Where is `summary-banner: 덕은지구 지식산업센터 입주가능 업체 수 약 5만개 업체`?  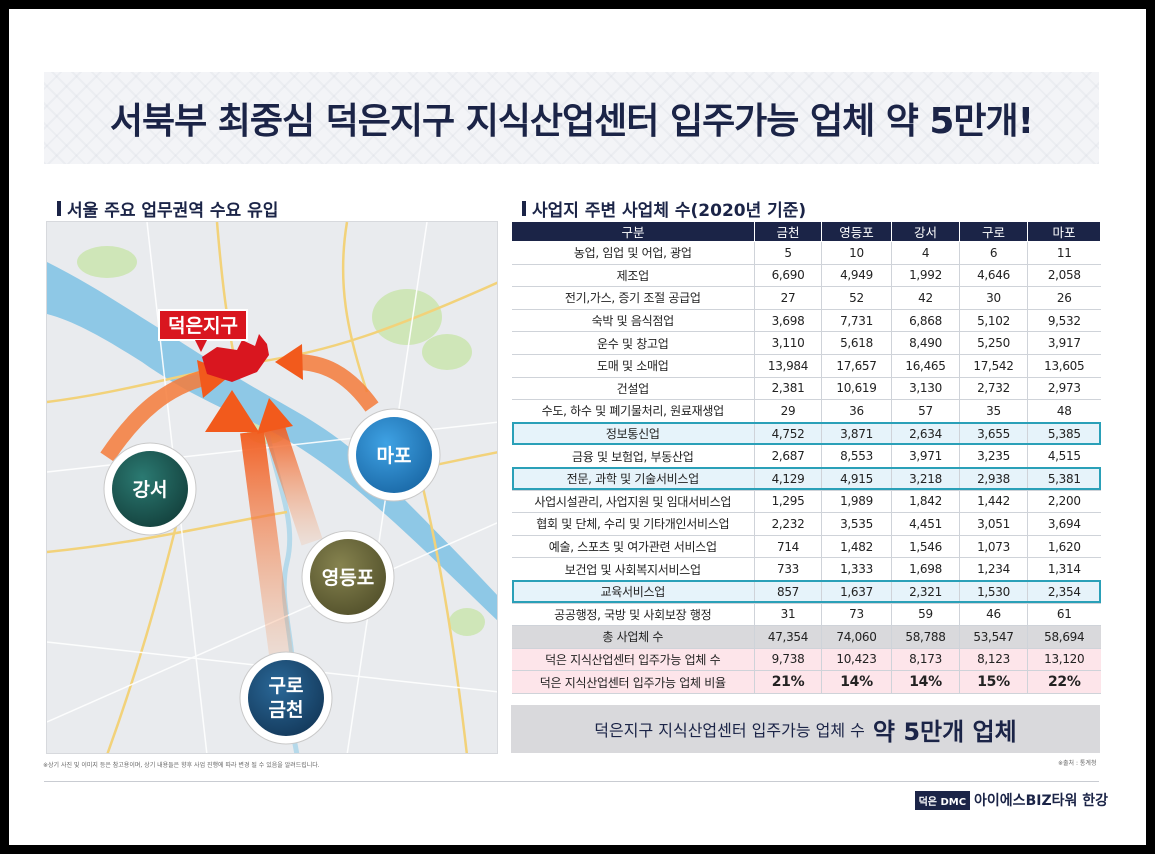
summary-banner: 덕은지구 지식산업센터 입주가능 업체 수 약 5만개 업체 is located at coordinates (805, 729).